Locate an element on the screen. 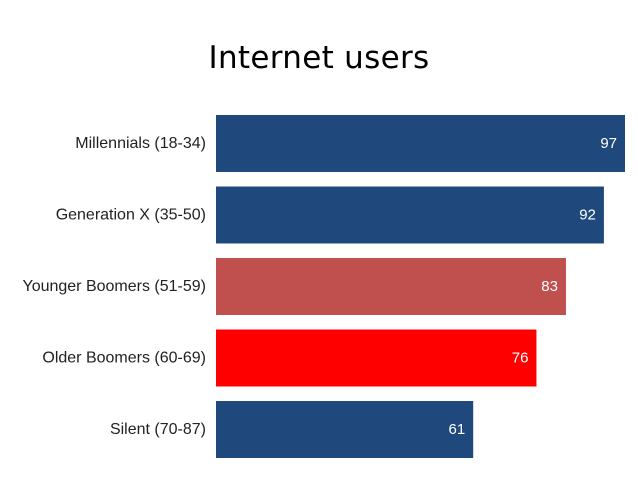 The width and height of the screenshot is (638, 479). category-label-3: Older Boomers (60-69) is located at coordinates (124, 358).